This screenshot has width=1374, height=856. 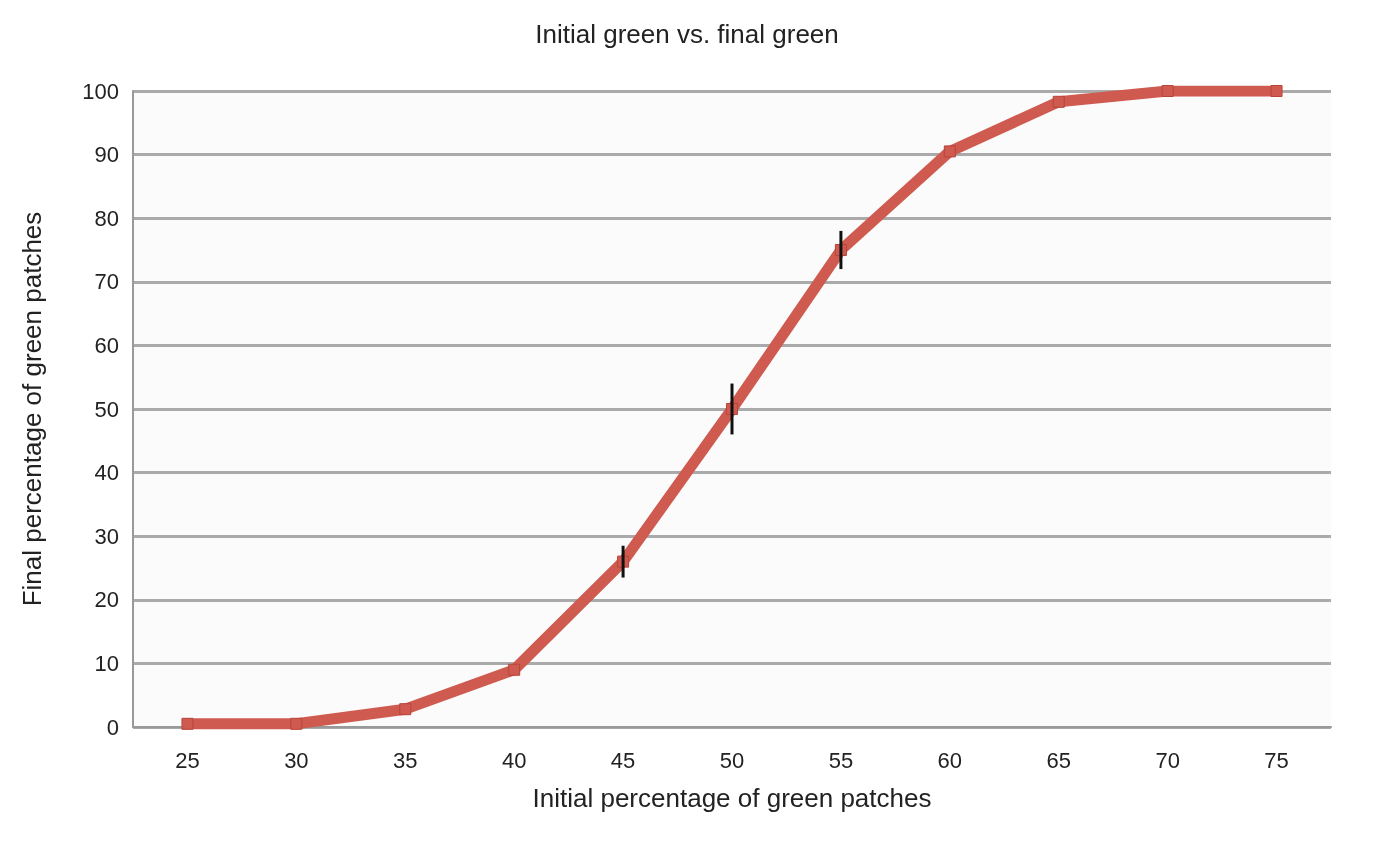 What do you see at coordinates (106, 282) in the screenshot?
I see `y-tick-label: 70` at bounding box center [106, 282].